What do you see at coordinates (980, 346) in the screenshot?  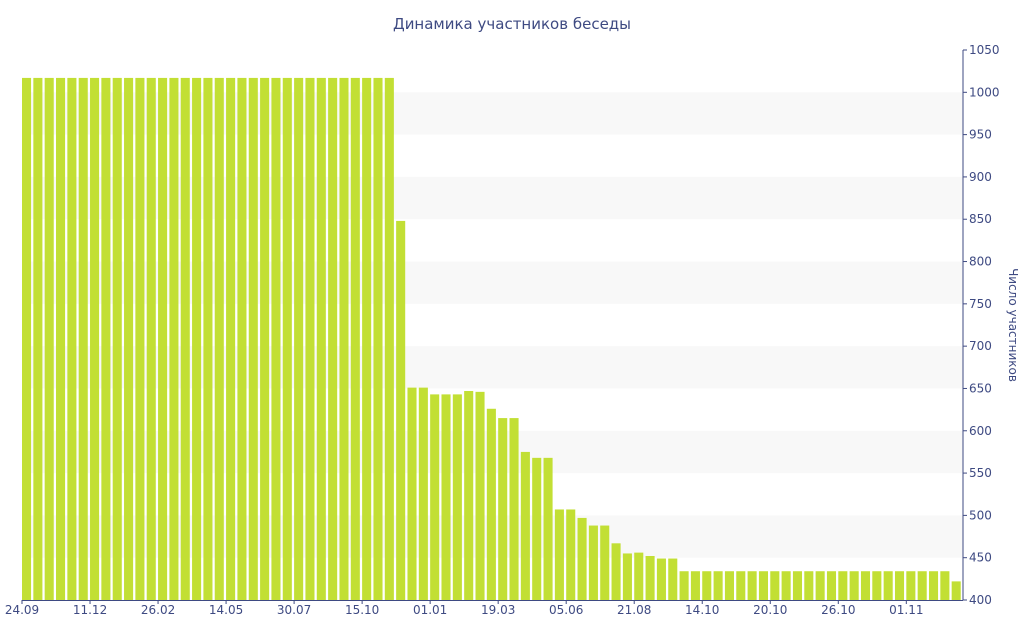 I see `y-tick-label: 700` at bounding box center [980, 346].